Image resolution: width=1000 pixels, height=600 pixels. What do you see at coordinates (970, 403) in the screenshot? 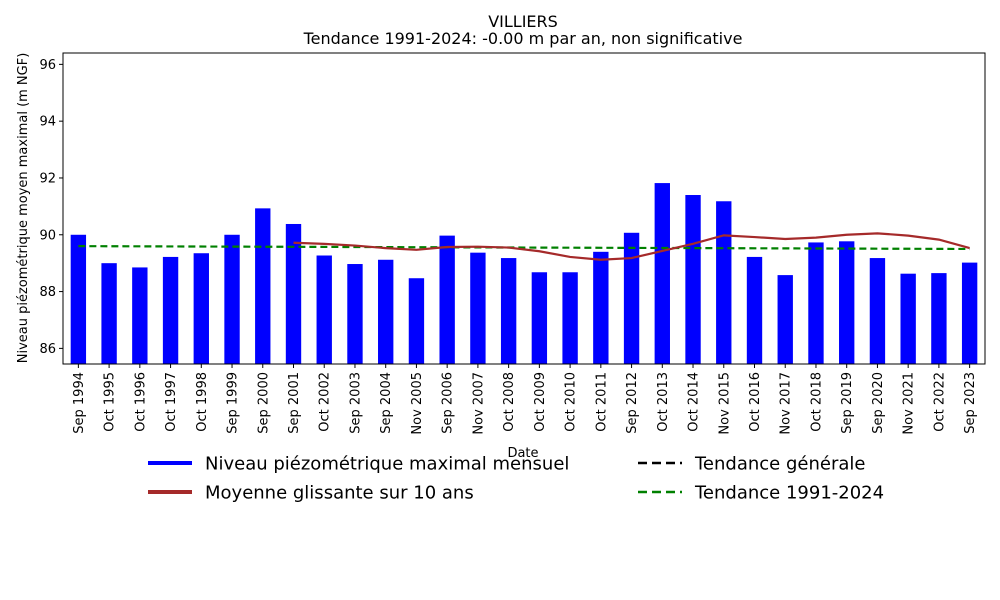
I see `x-tick-label: Sep 2023` at bounding box center [970, 403].